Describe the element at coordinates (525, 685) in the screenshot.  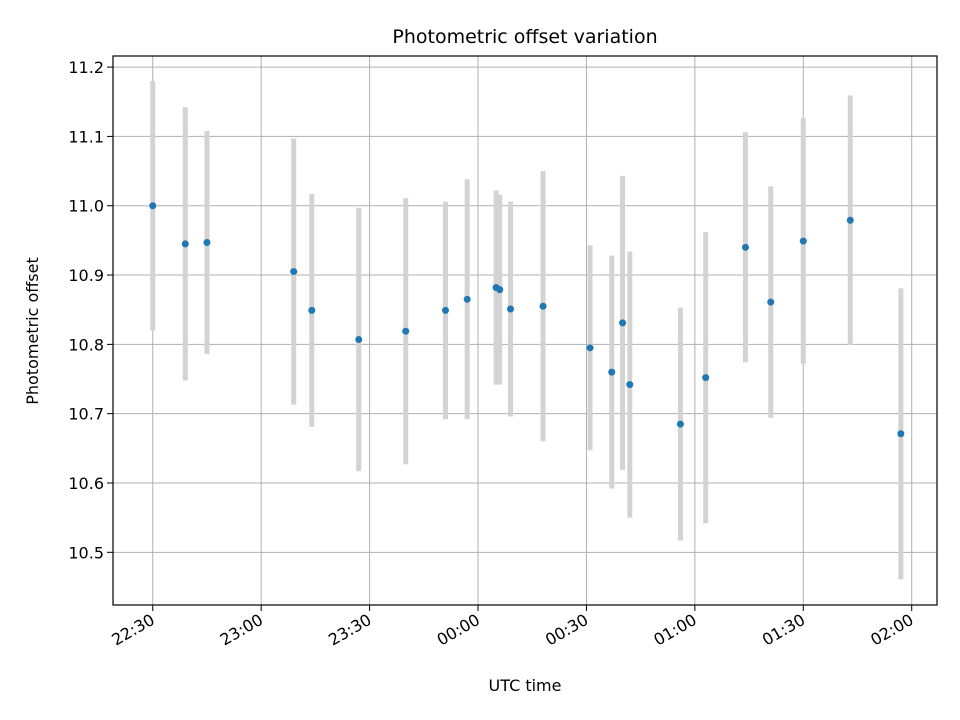
I see `x-axis-title: UTC time` at that location.